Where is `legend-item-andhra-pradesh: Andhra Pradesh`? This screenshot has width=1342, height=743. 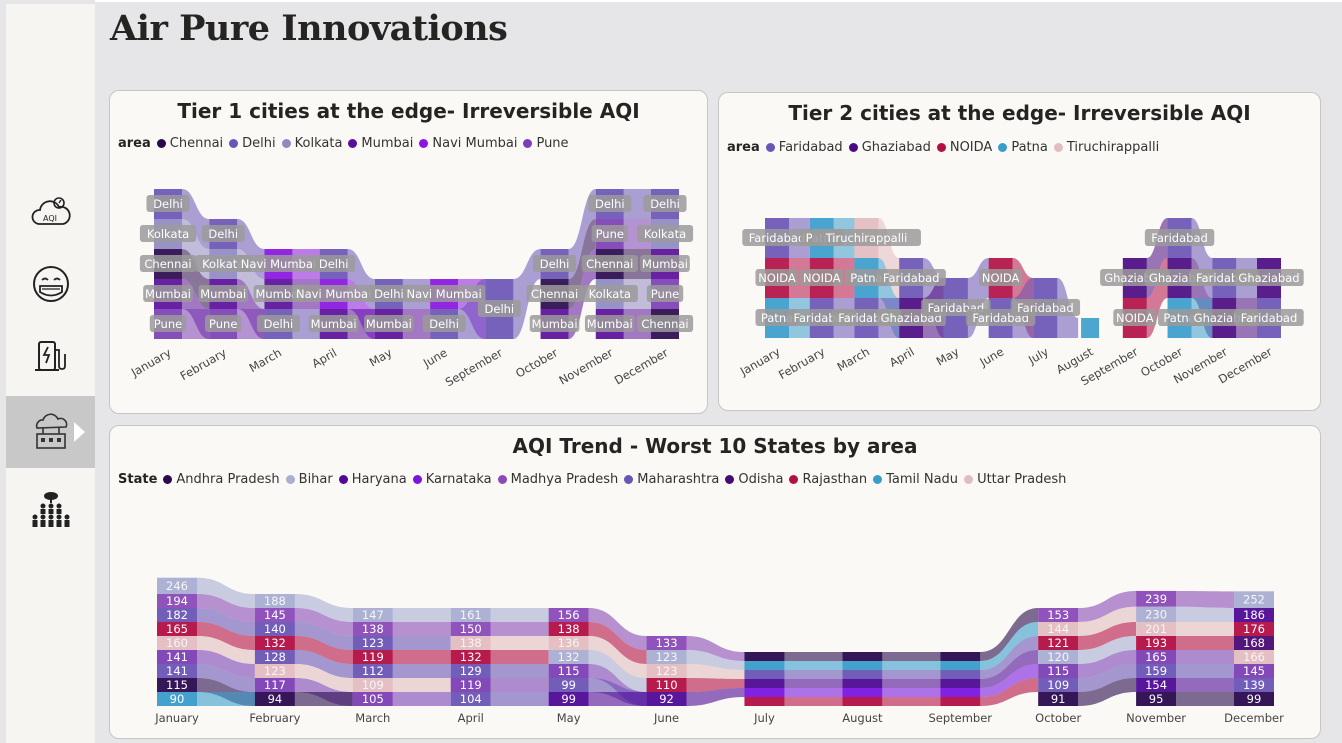 legend-item-andhra-pradesh: Andhra Pradesh is located at coordinates (221, 479).